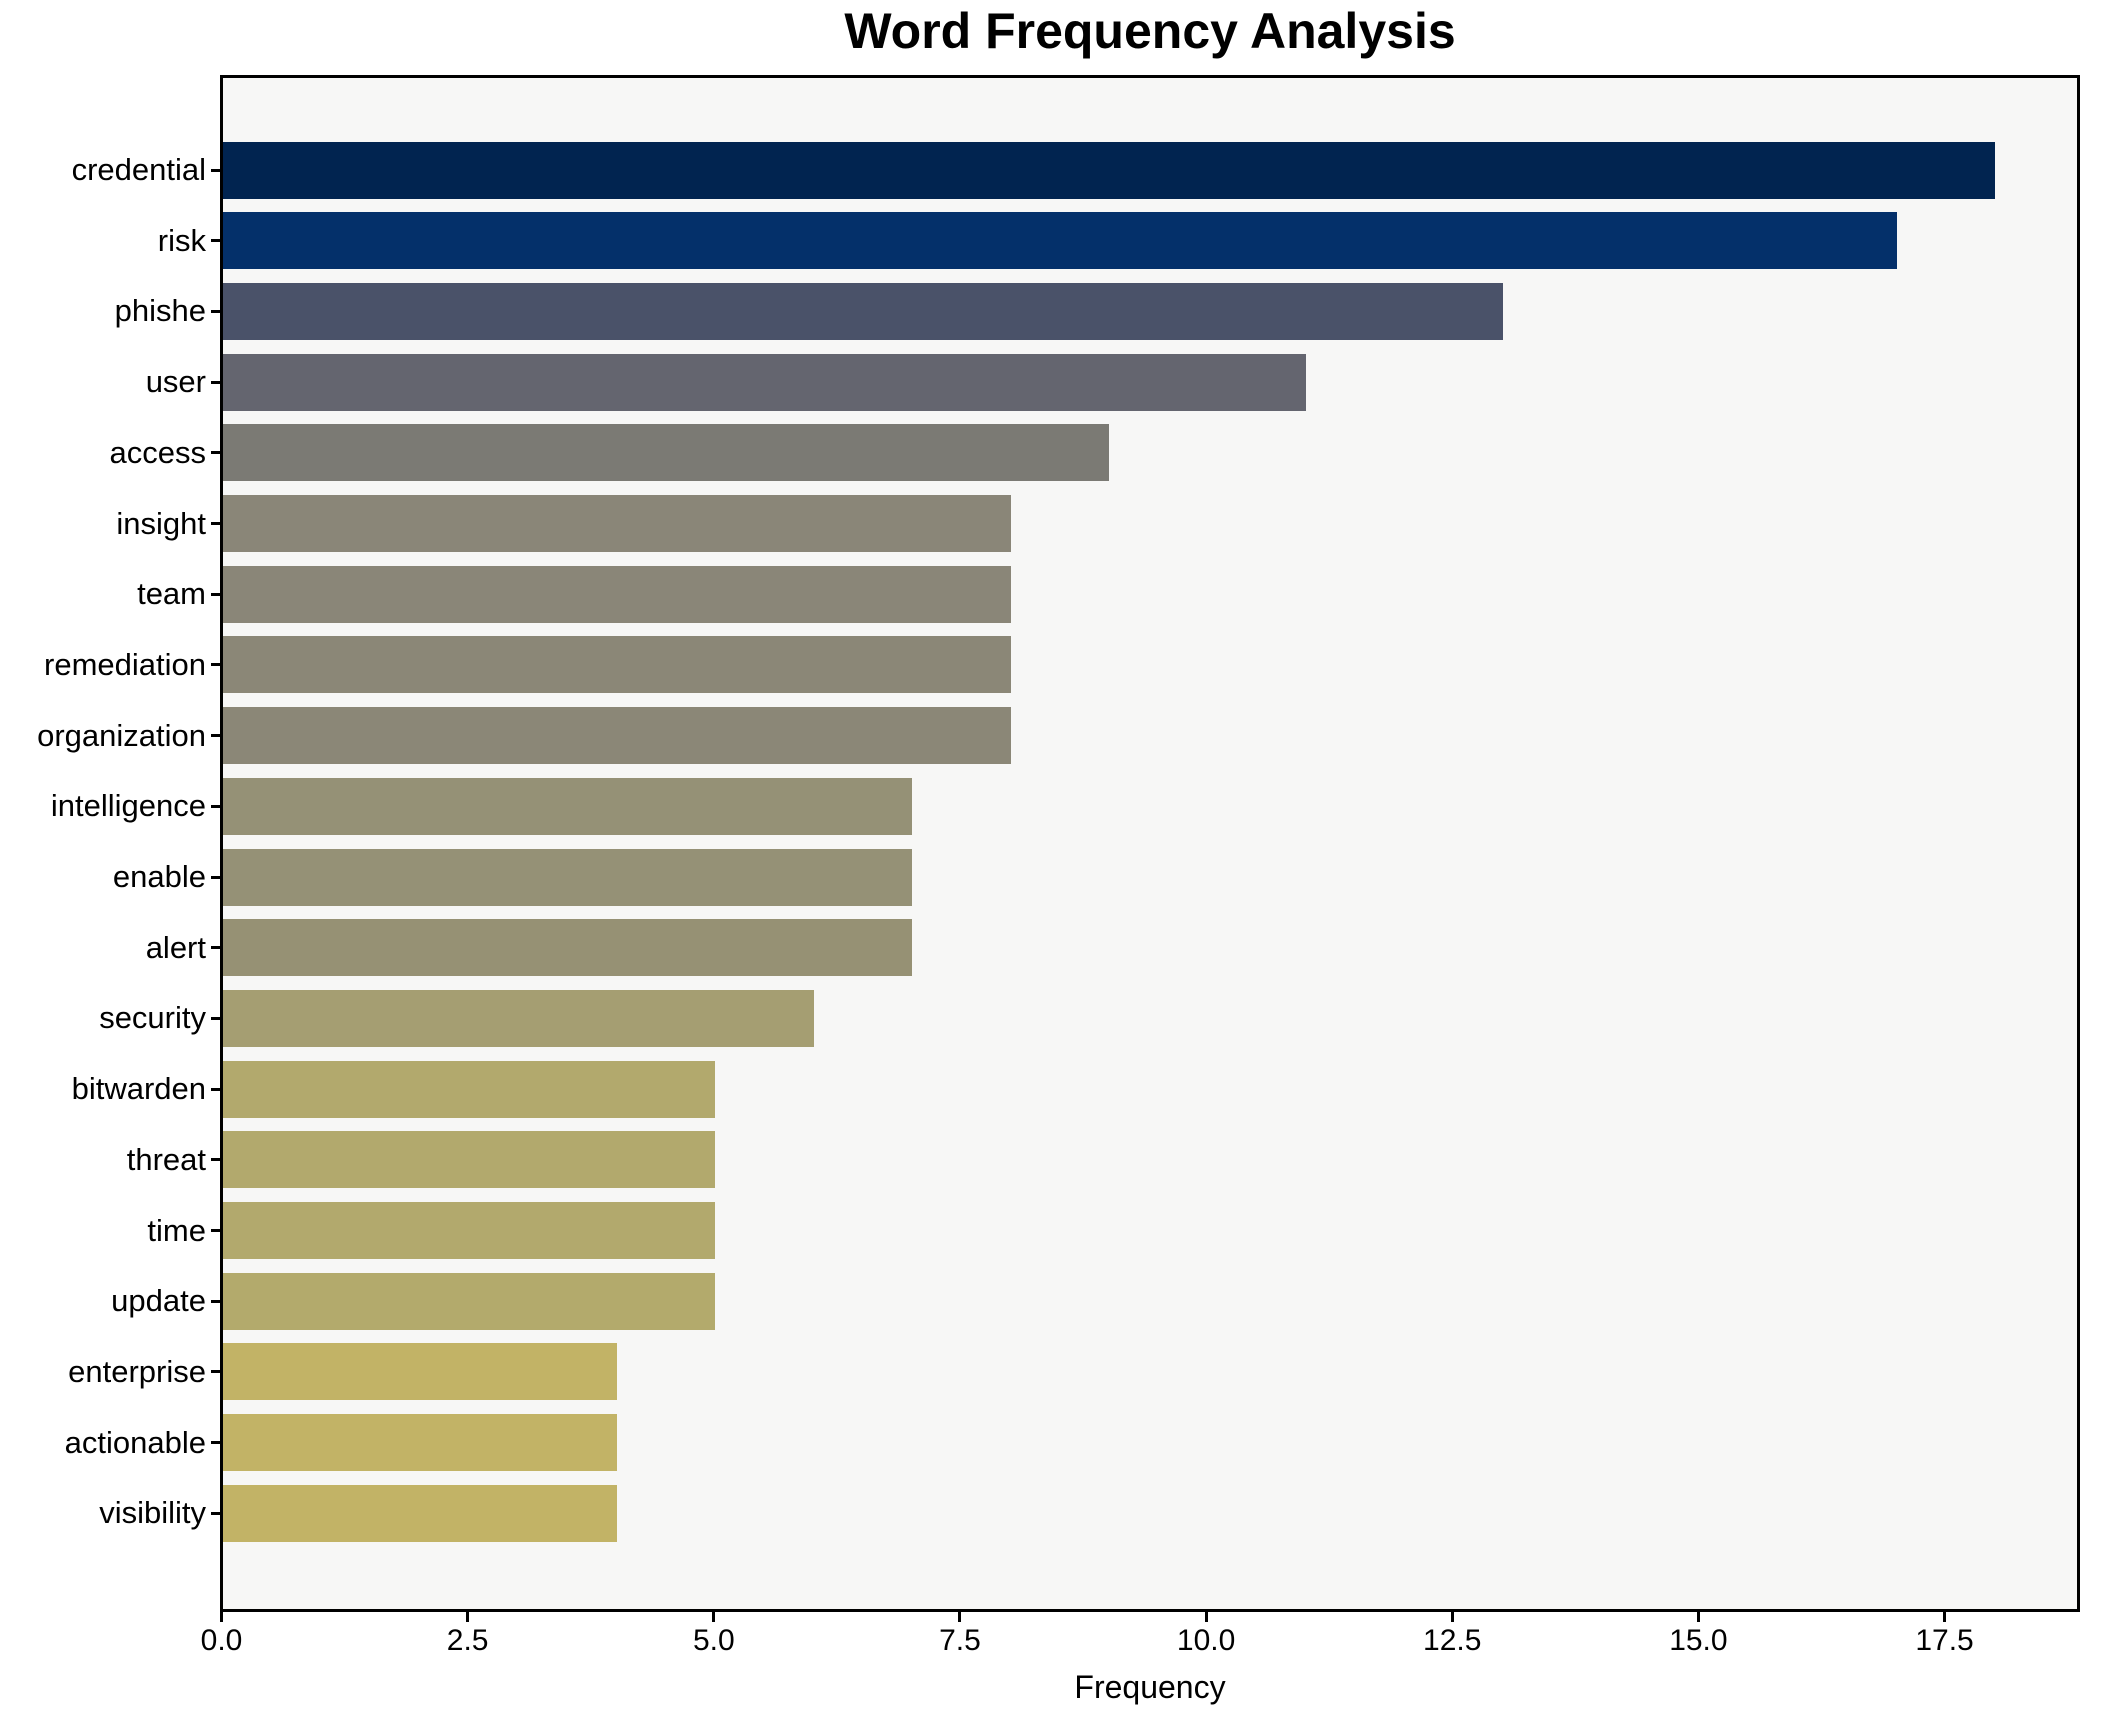 The image size is (2101, 1722). I want to click on y-axis-label-organization: organization, so click(121, 735).